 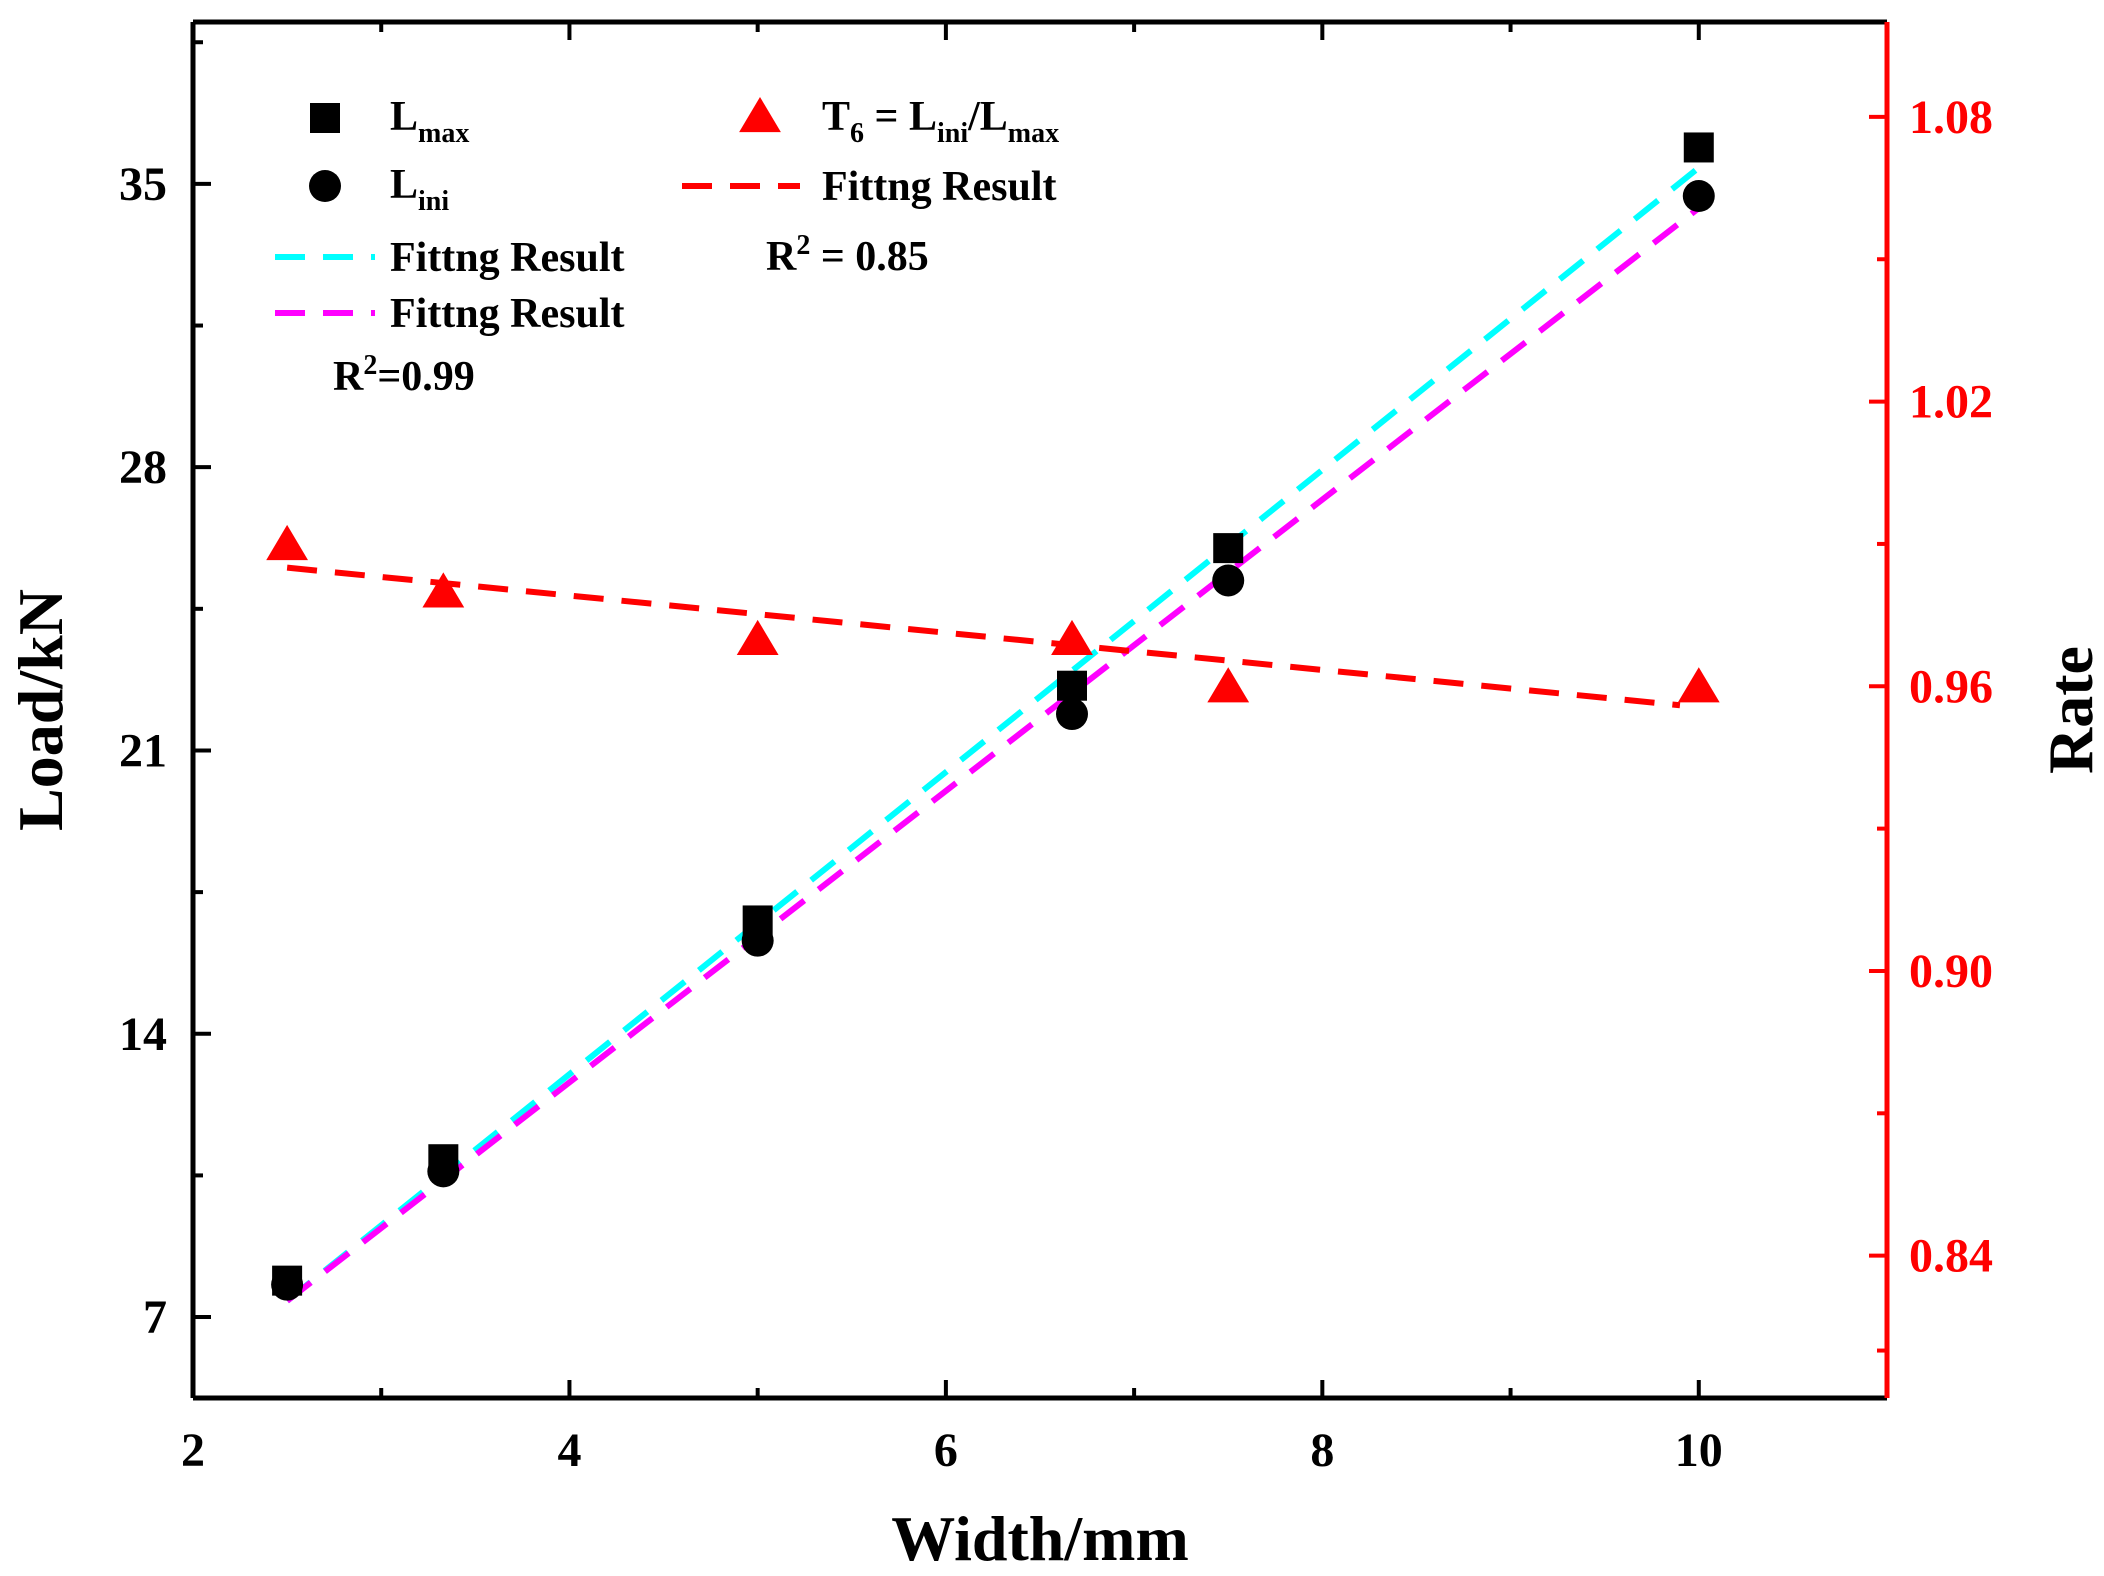 I want to click on y-axis-title: Load/kN, so click(x=40, y=710).